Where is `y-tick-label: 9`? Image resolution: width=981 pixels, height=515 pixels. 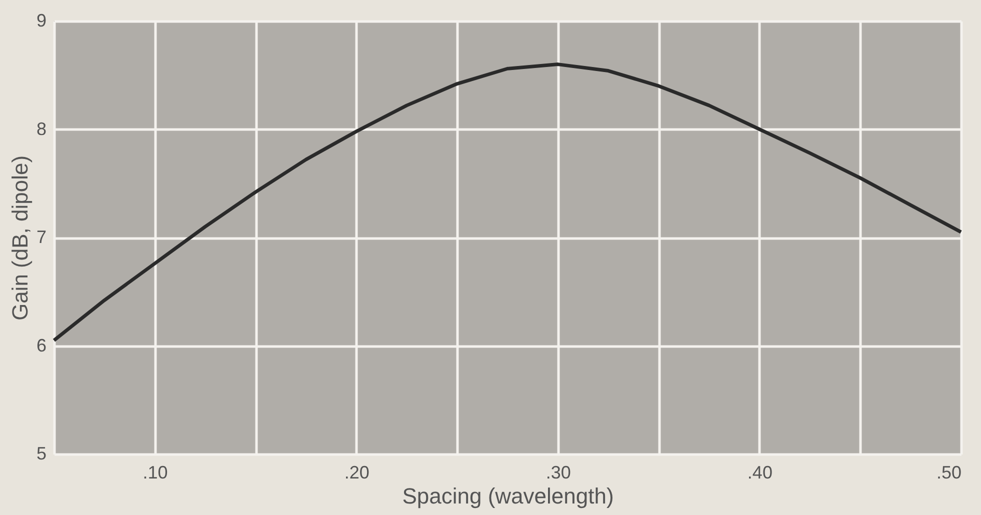
y-tick-label: 9 is located at coordinates (41, 20).